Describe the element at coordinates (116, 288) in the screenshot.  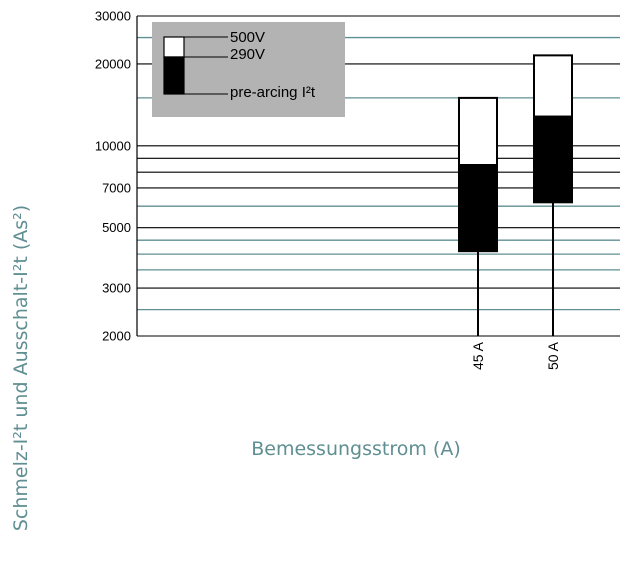
I see `y-tick-label-3000: 3000` at that location.